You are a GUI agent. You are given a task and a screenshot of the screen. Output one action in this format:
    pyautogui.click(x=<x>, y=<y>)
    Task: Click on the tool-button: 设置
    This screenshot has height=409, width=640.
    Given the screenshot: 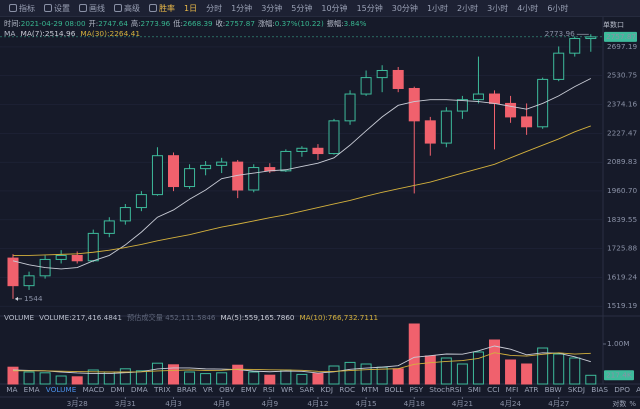 What is the action you would take?
    pyautogui.click(x=57, y=8)
    